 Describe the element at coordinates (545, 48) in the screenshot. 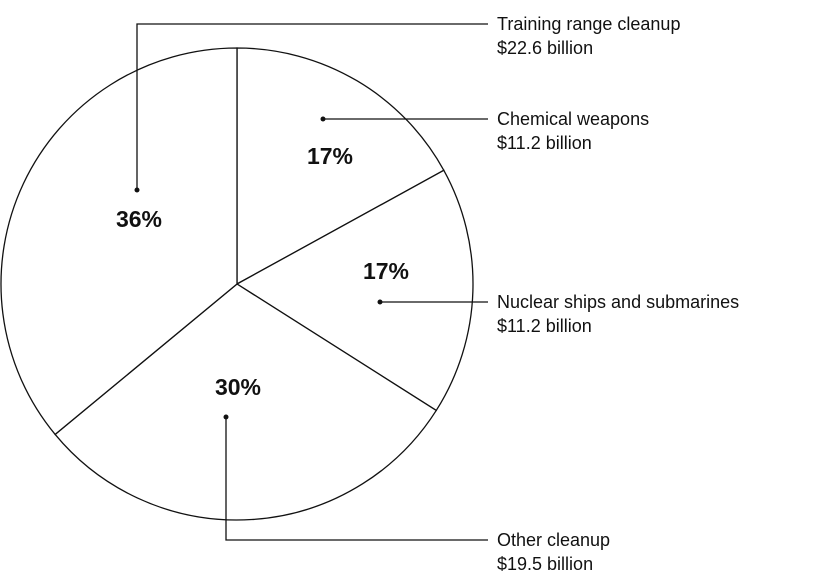

I see `slice-amount: $22.6 billion` at that location.